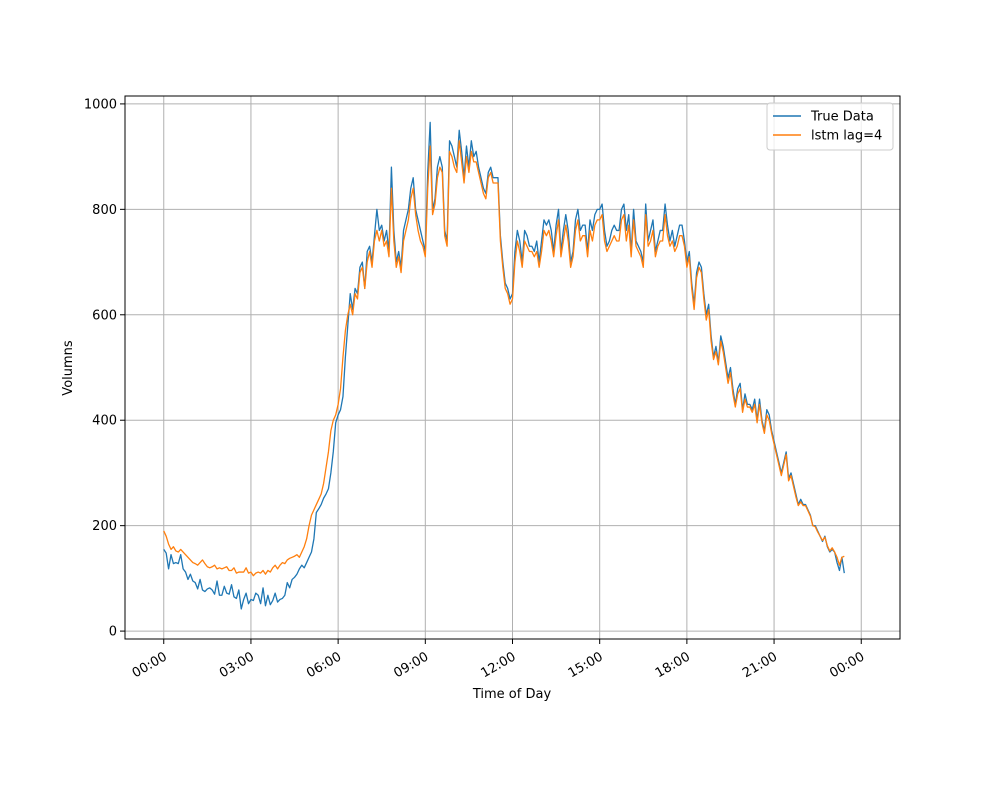 This screenshot has width=1000, height=800. Describe the element at coordinates (237, 665) in the screenshot. I see `x-tick-label: 03:00` at that location.